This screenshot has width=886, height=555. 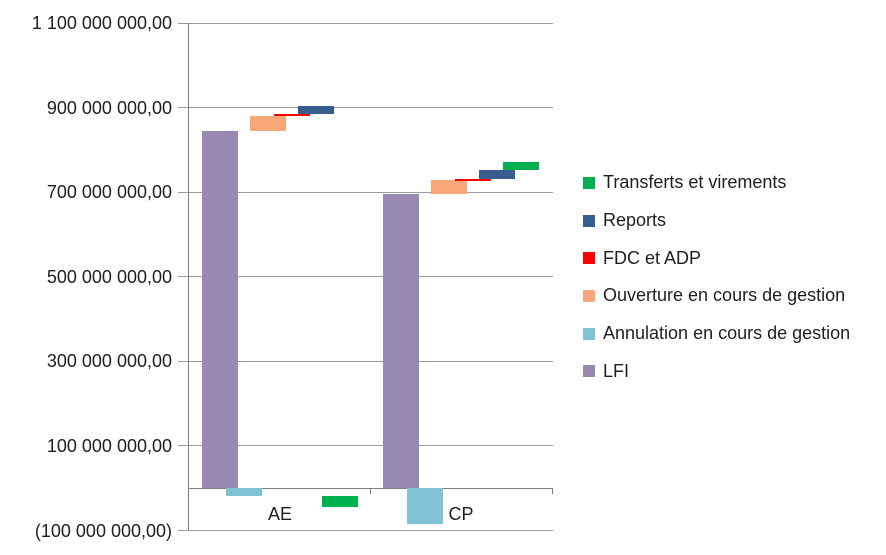 I want to click on bar-reports-ae, so click(x=316, y=109).